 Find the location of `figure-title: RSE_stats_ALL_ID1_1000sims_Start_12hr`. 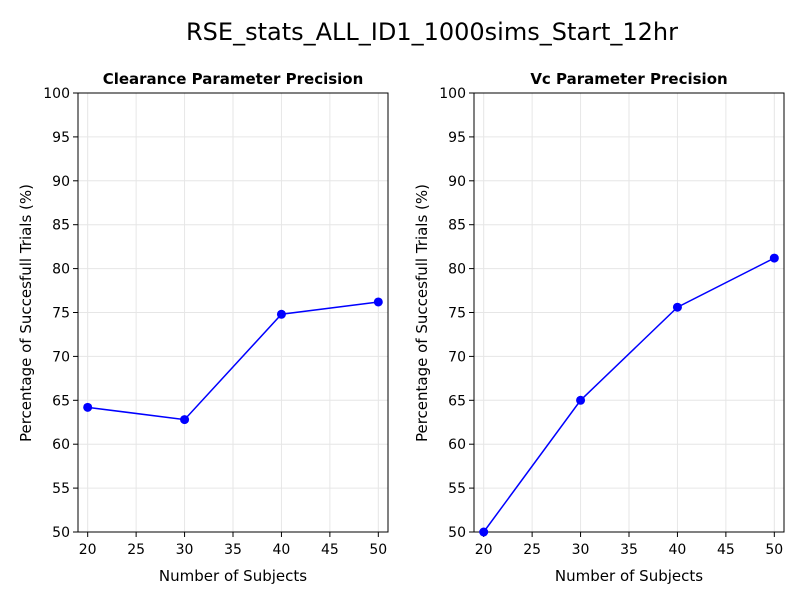

figure-title: RSE_stats_ALL_ID1_1000sims_Start_12hr is located at coordinates (432, 32).